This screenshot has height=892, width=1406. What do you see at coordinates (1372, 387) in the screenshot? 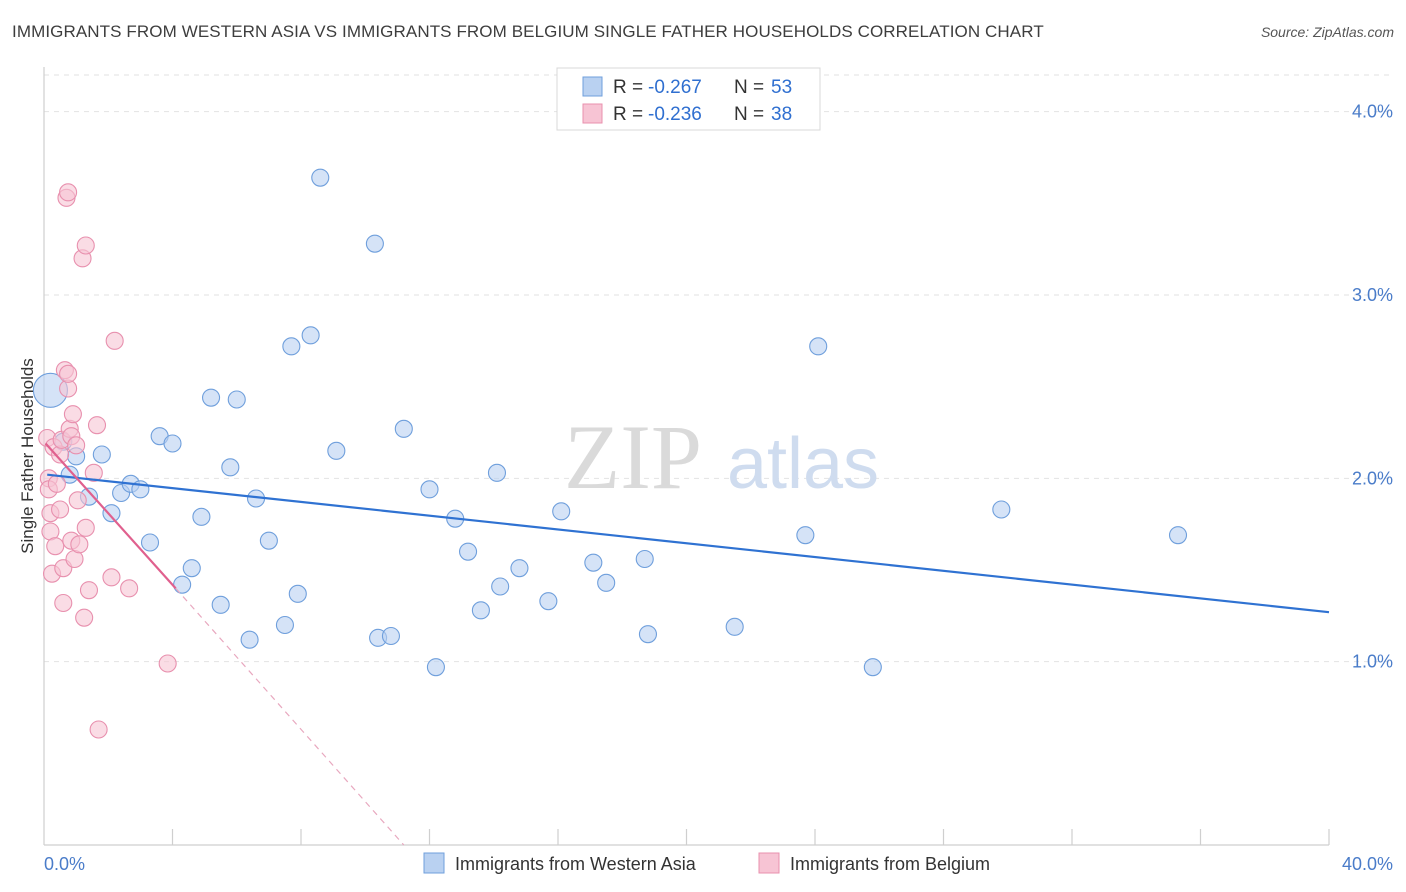
I see `y-tick-labels: 1.0% 2.0% 3.0% 4.0%` at bounding box center [1372, 387].